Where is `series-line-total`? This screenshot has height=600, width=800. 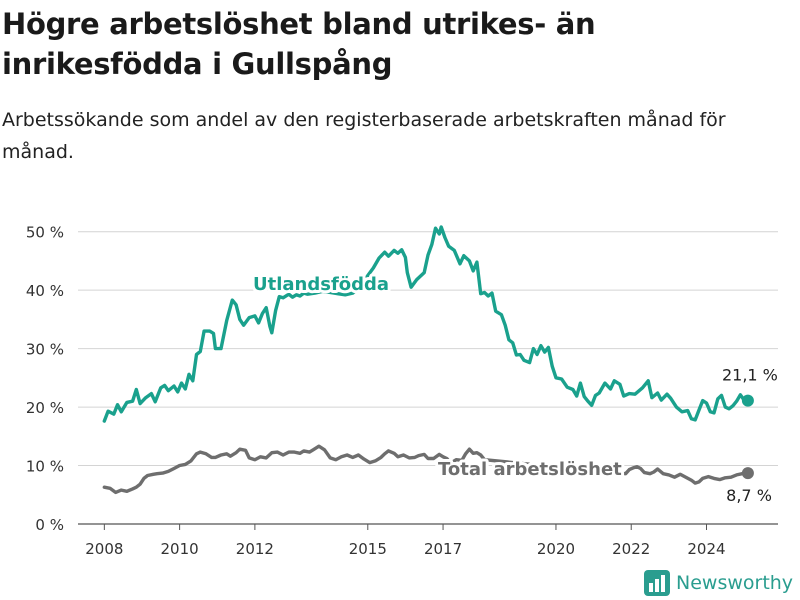
series-line-total is located at coordinates (426, 469).